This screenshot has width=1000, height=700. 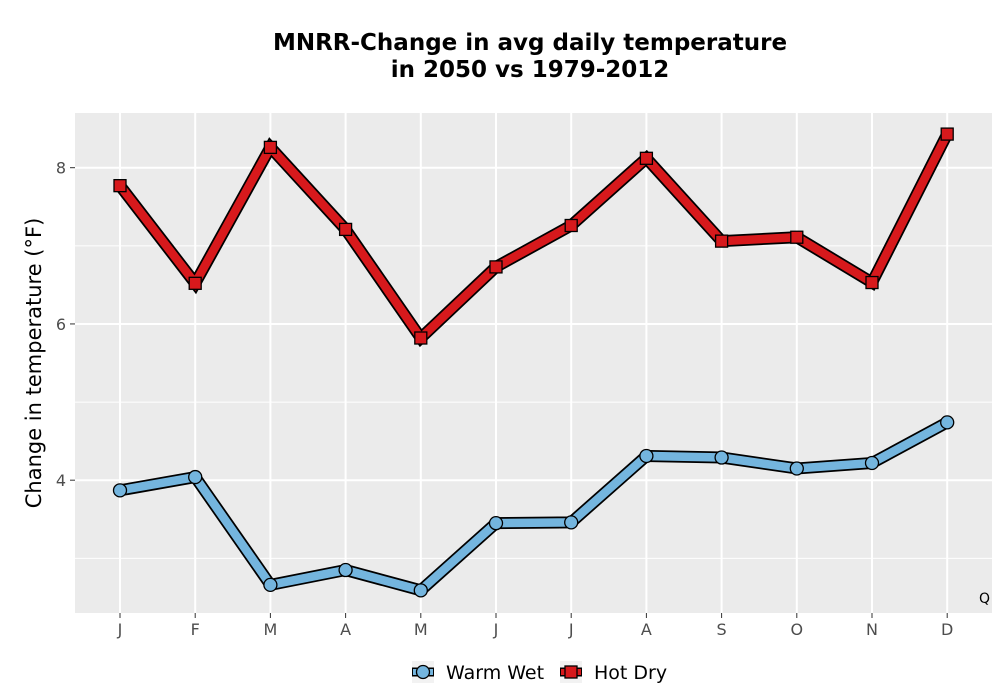 What do you see at coordinates (495, 673) in the screenshot?
I see `legend-label: Warm Wet` at bounding box center [495, 673].